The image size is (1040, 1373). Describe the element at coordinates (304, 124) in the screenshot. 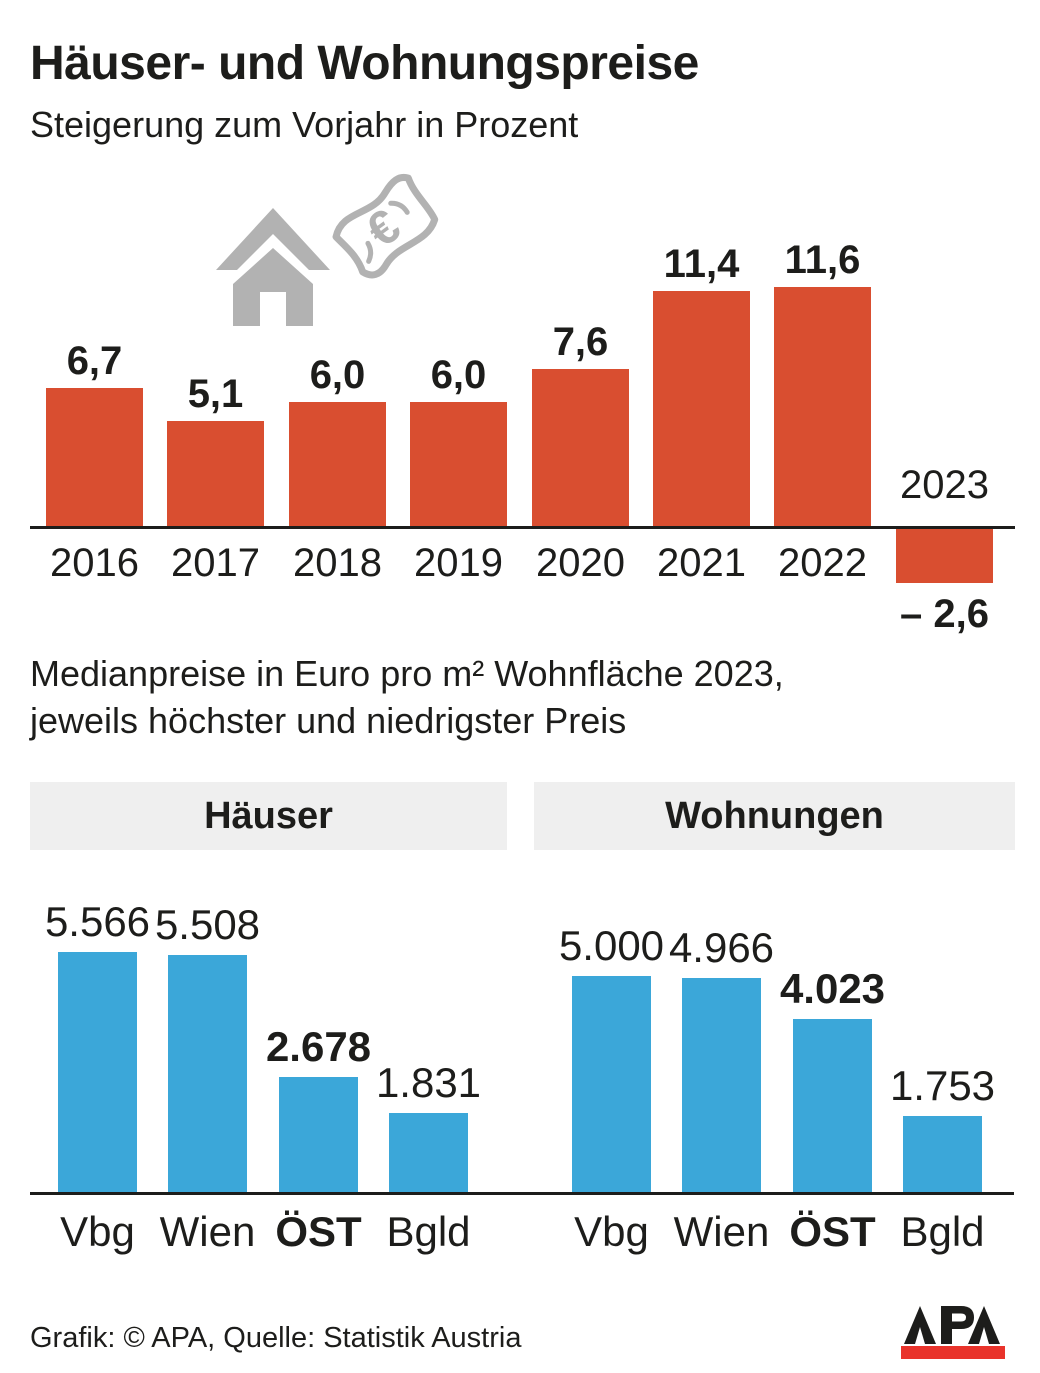

I see `page-subtitle: Steigerung zum Vorjahr in Prozent` at that location.